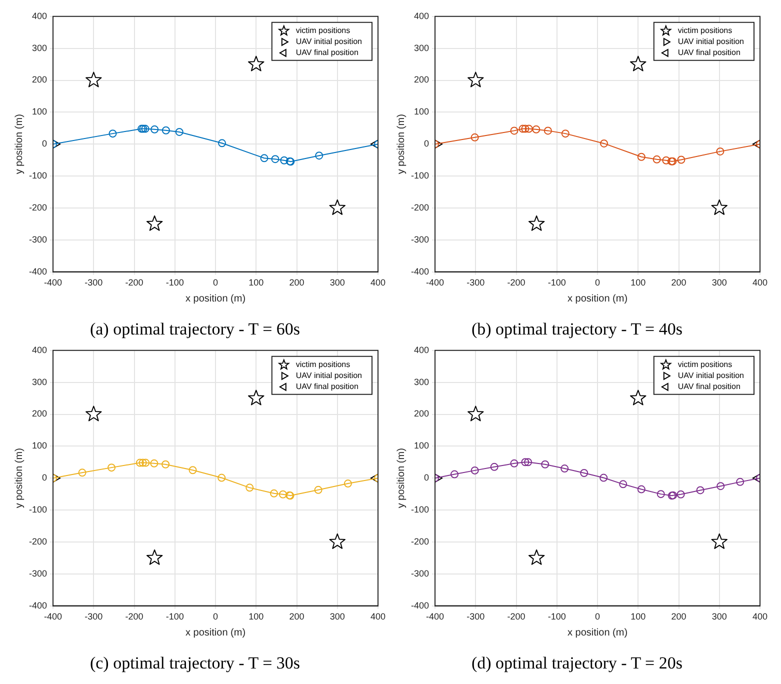  Describe the element at coordinates (422, 79) in the screenshot. I see `y-tick-label: 200` at that location.